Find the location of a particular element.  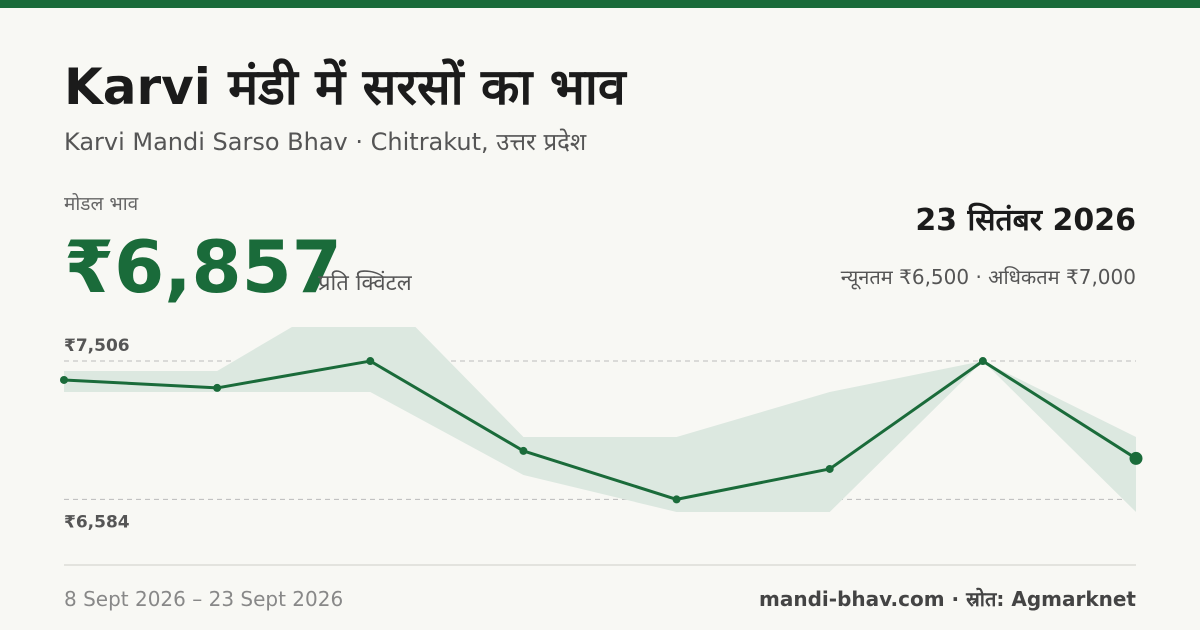

price: ₹6,857 is located at coordinates (203, 267).